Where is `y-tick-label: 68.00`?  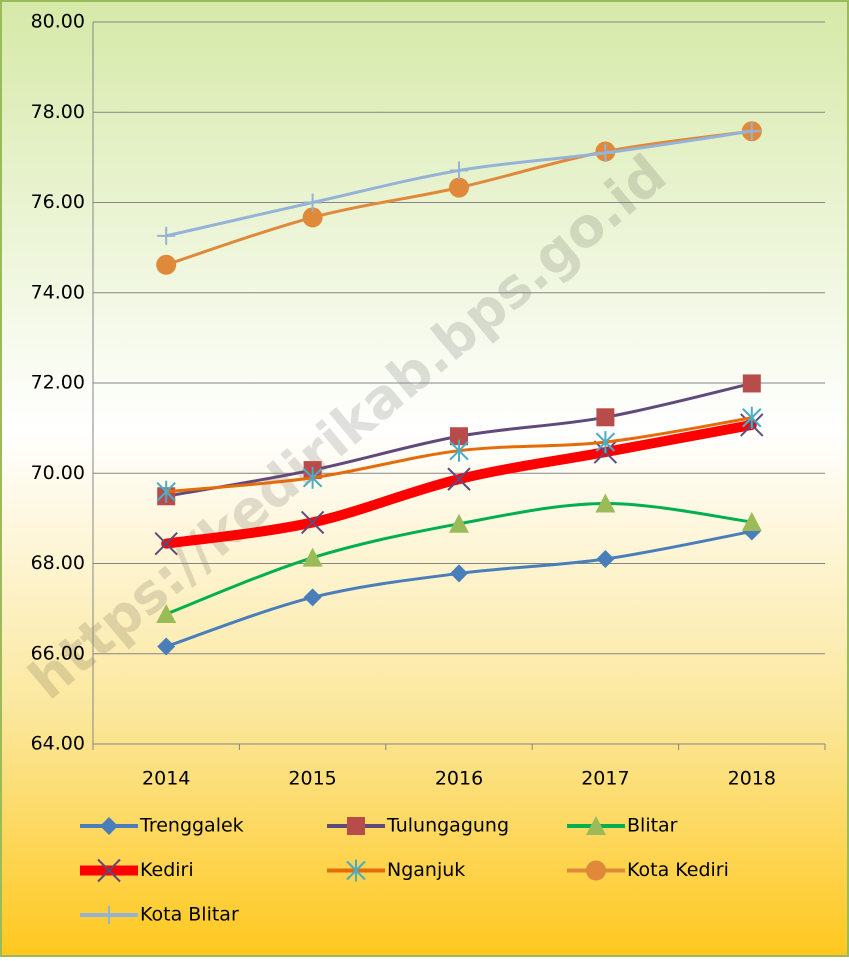
y-tick-label: 68.00 is located at coordinates (58, 563).